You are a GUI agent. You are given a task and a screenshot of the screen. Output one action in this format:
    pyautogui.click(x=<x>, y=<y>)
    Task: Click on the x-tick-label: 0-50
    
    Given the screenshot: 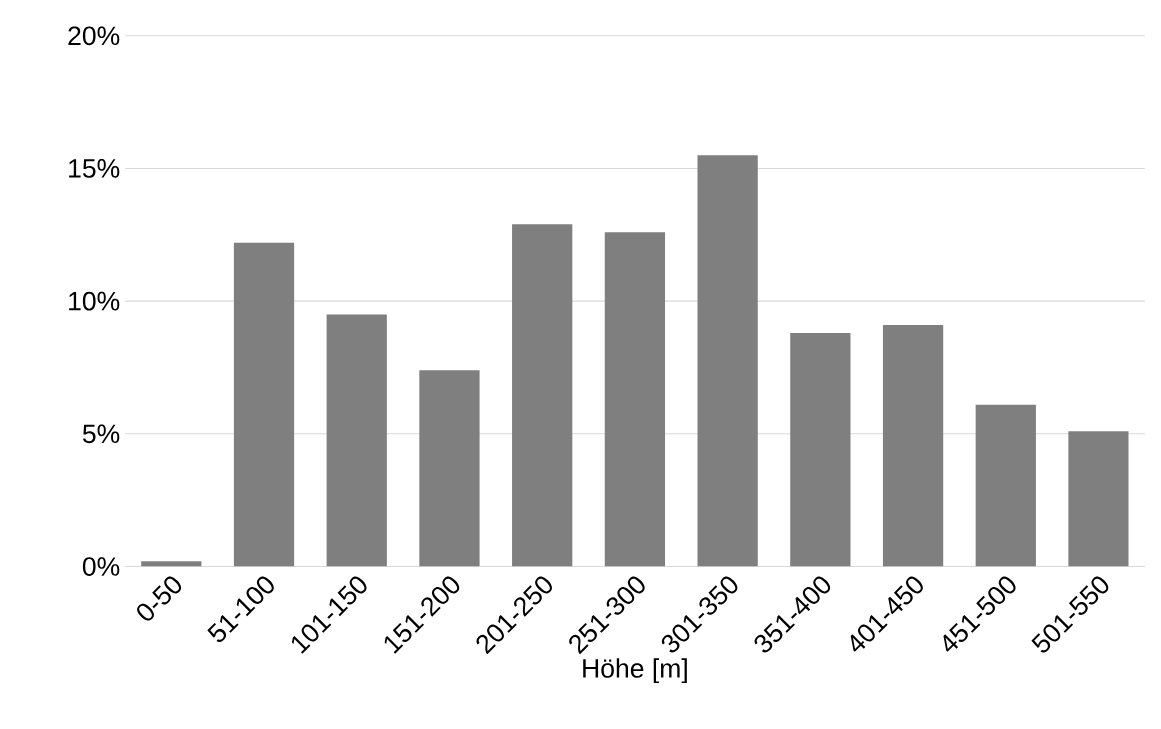 What is the action you would take?
    pyautogui.click(x=159, y=598)
    